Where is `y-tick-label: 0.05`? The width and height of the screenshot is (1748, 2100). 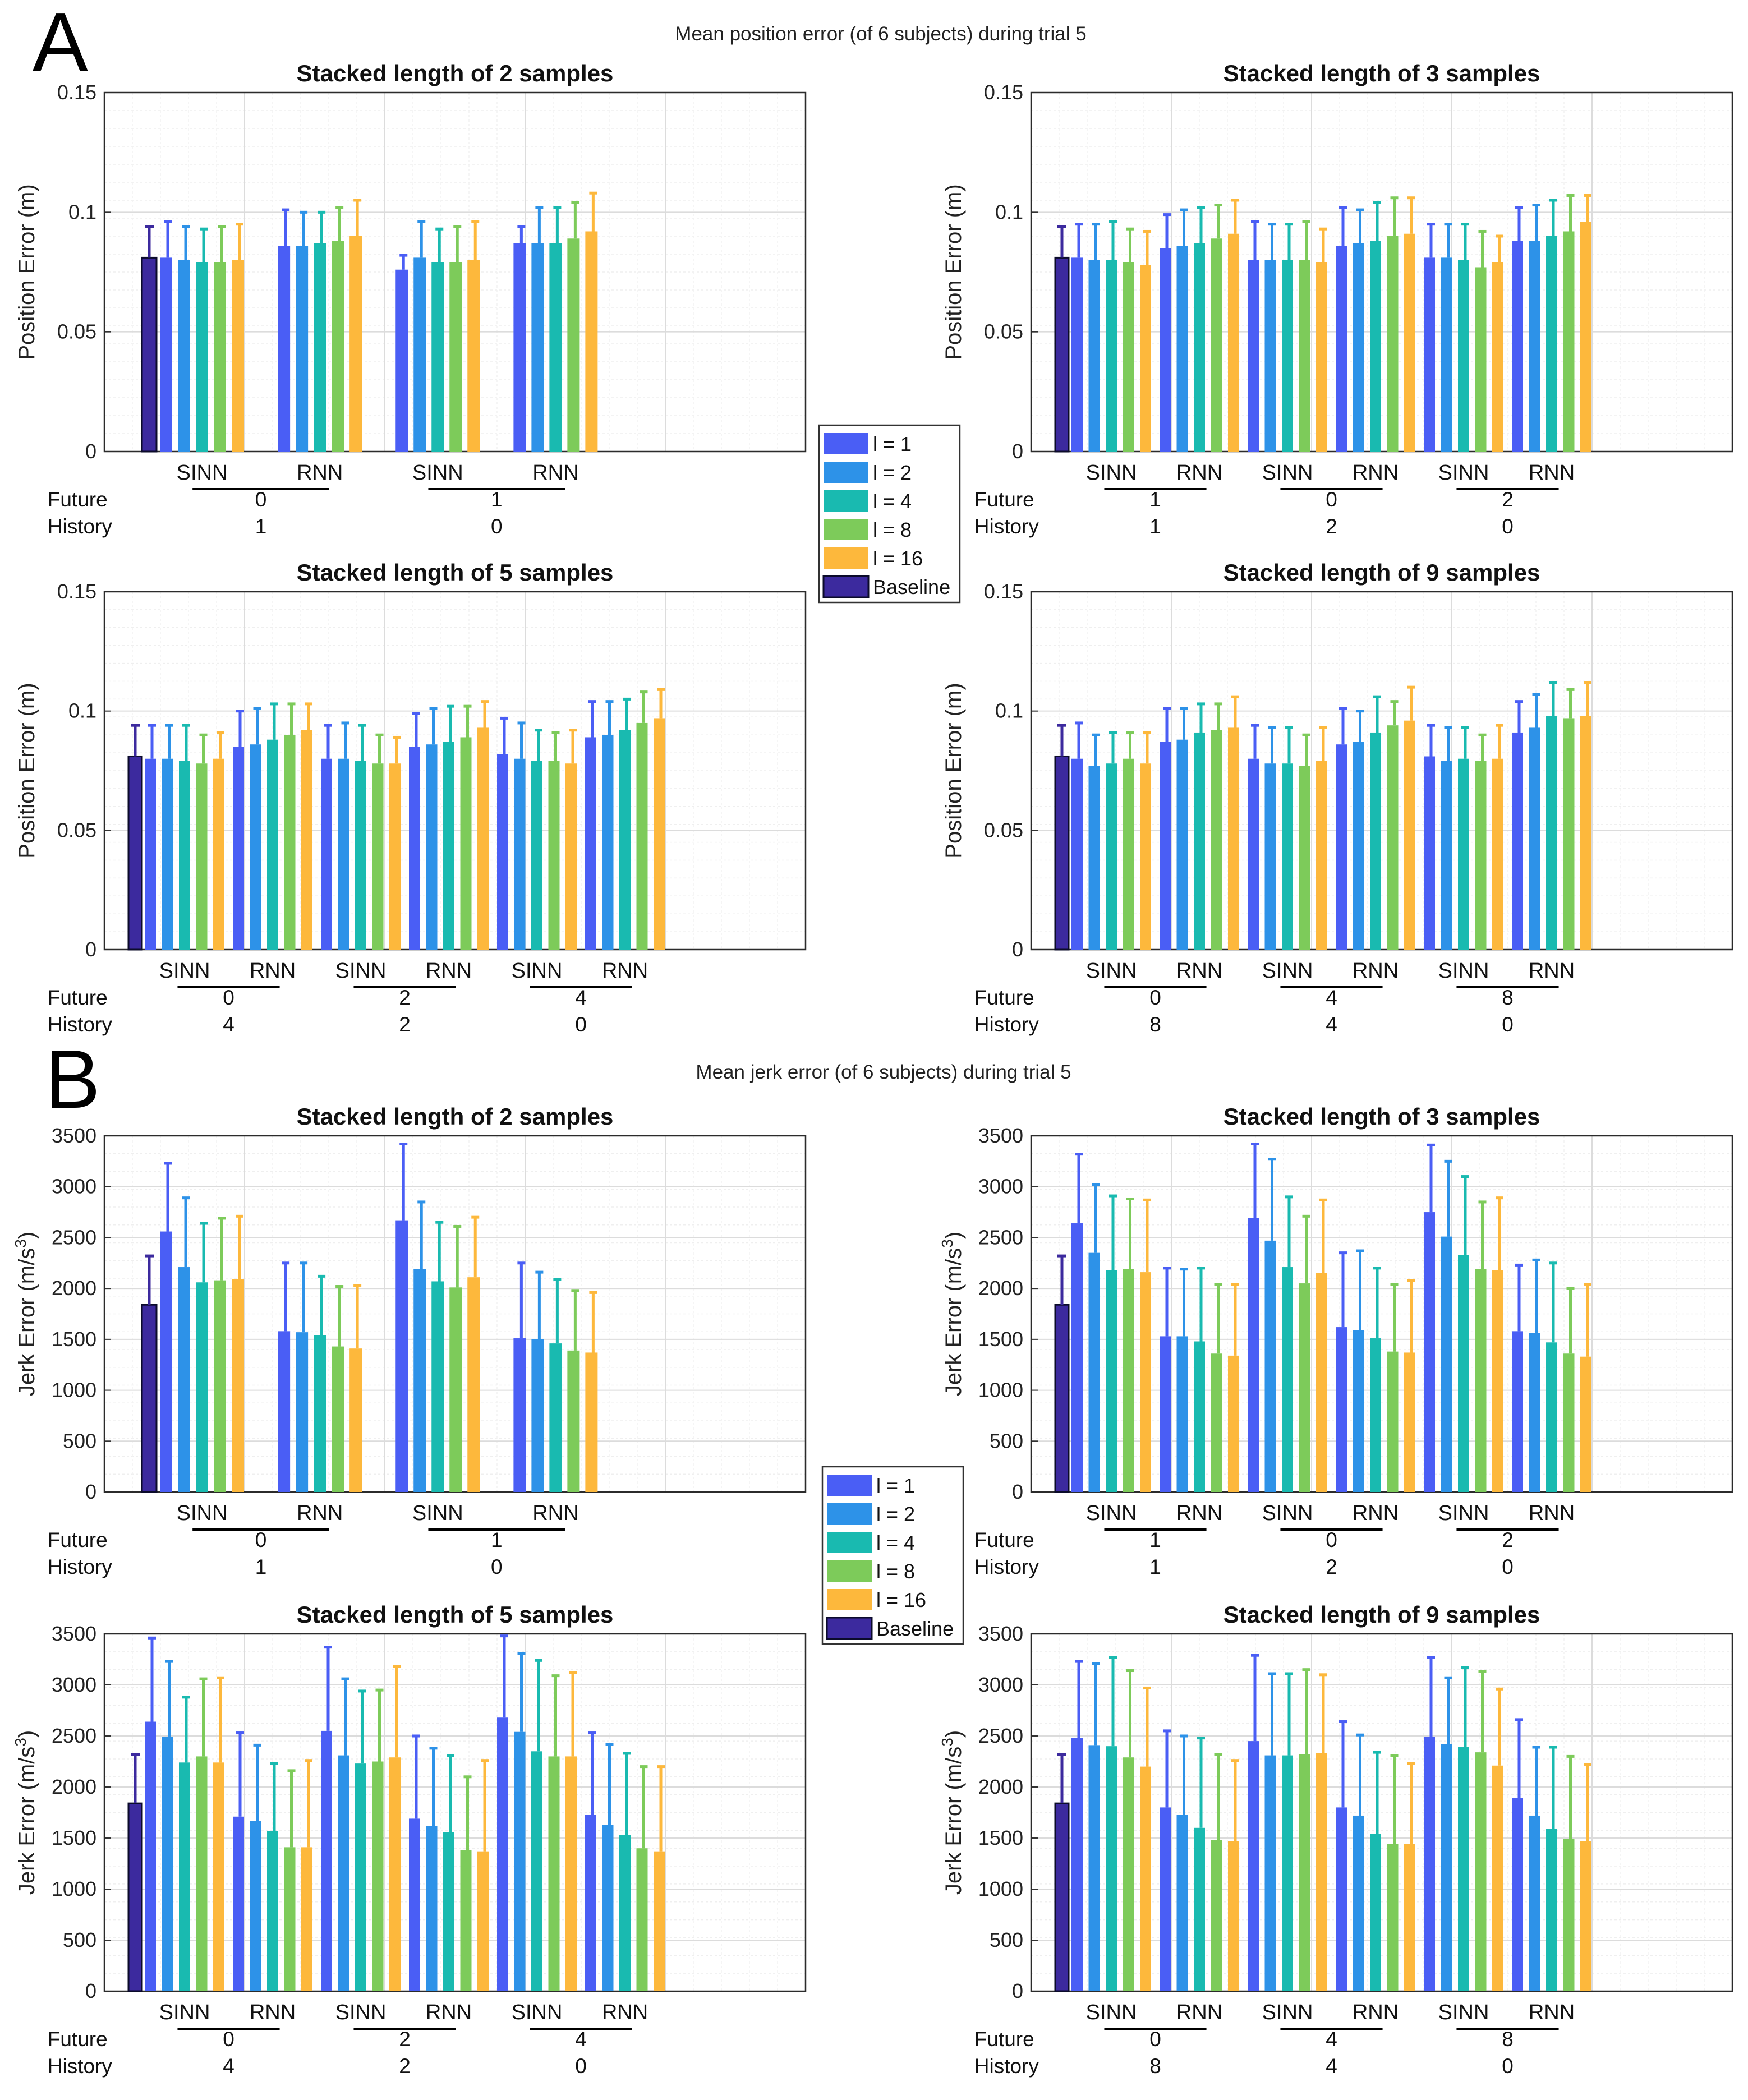 y-tick-label: 0.05 is located at coordinates (1004, 830).